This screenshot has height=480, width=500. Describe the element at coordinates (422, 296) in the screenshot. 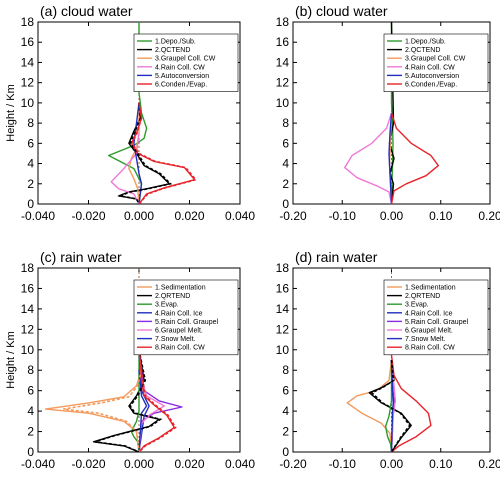

I see `legend-entry: 2.QRTEND` at that location.